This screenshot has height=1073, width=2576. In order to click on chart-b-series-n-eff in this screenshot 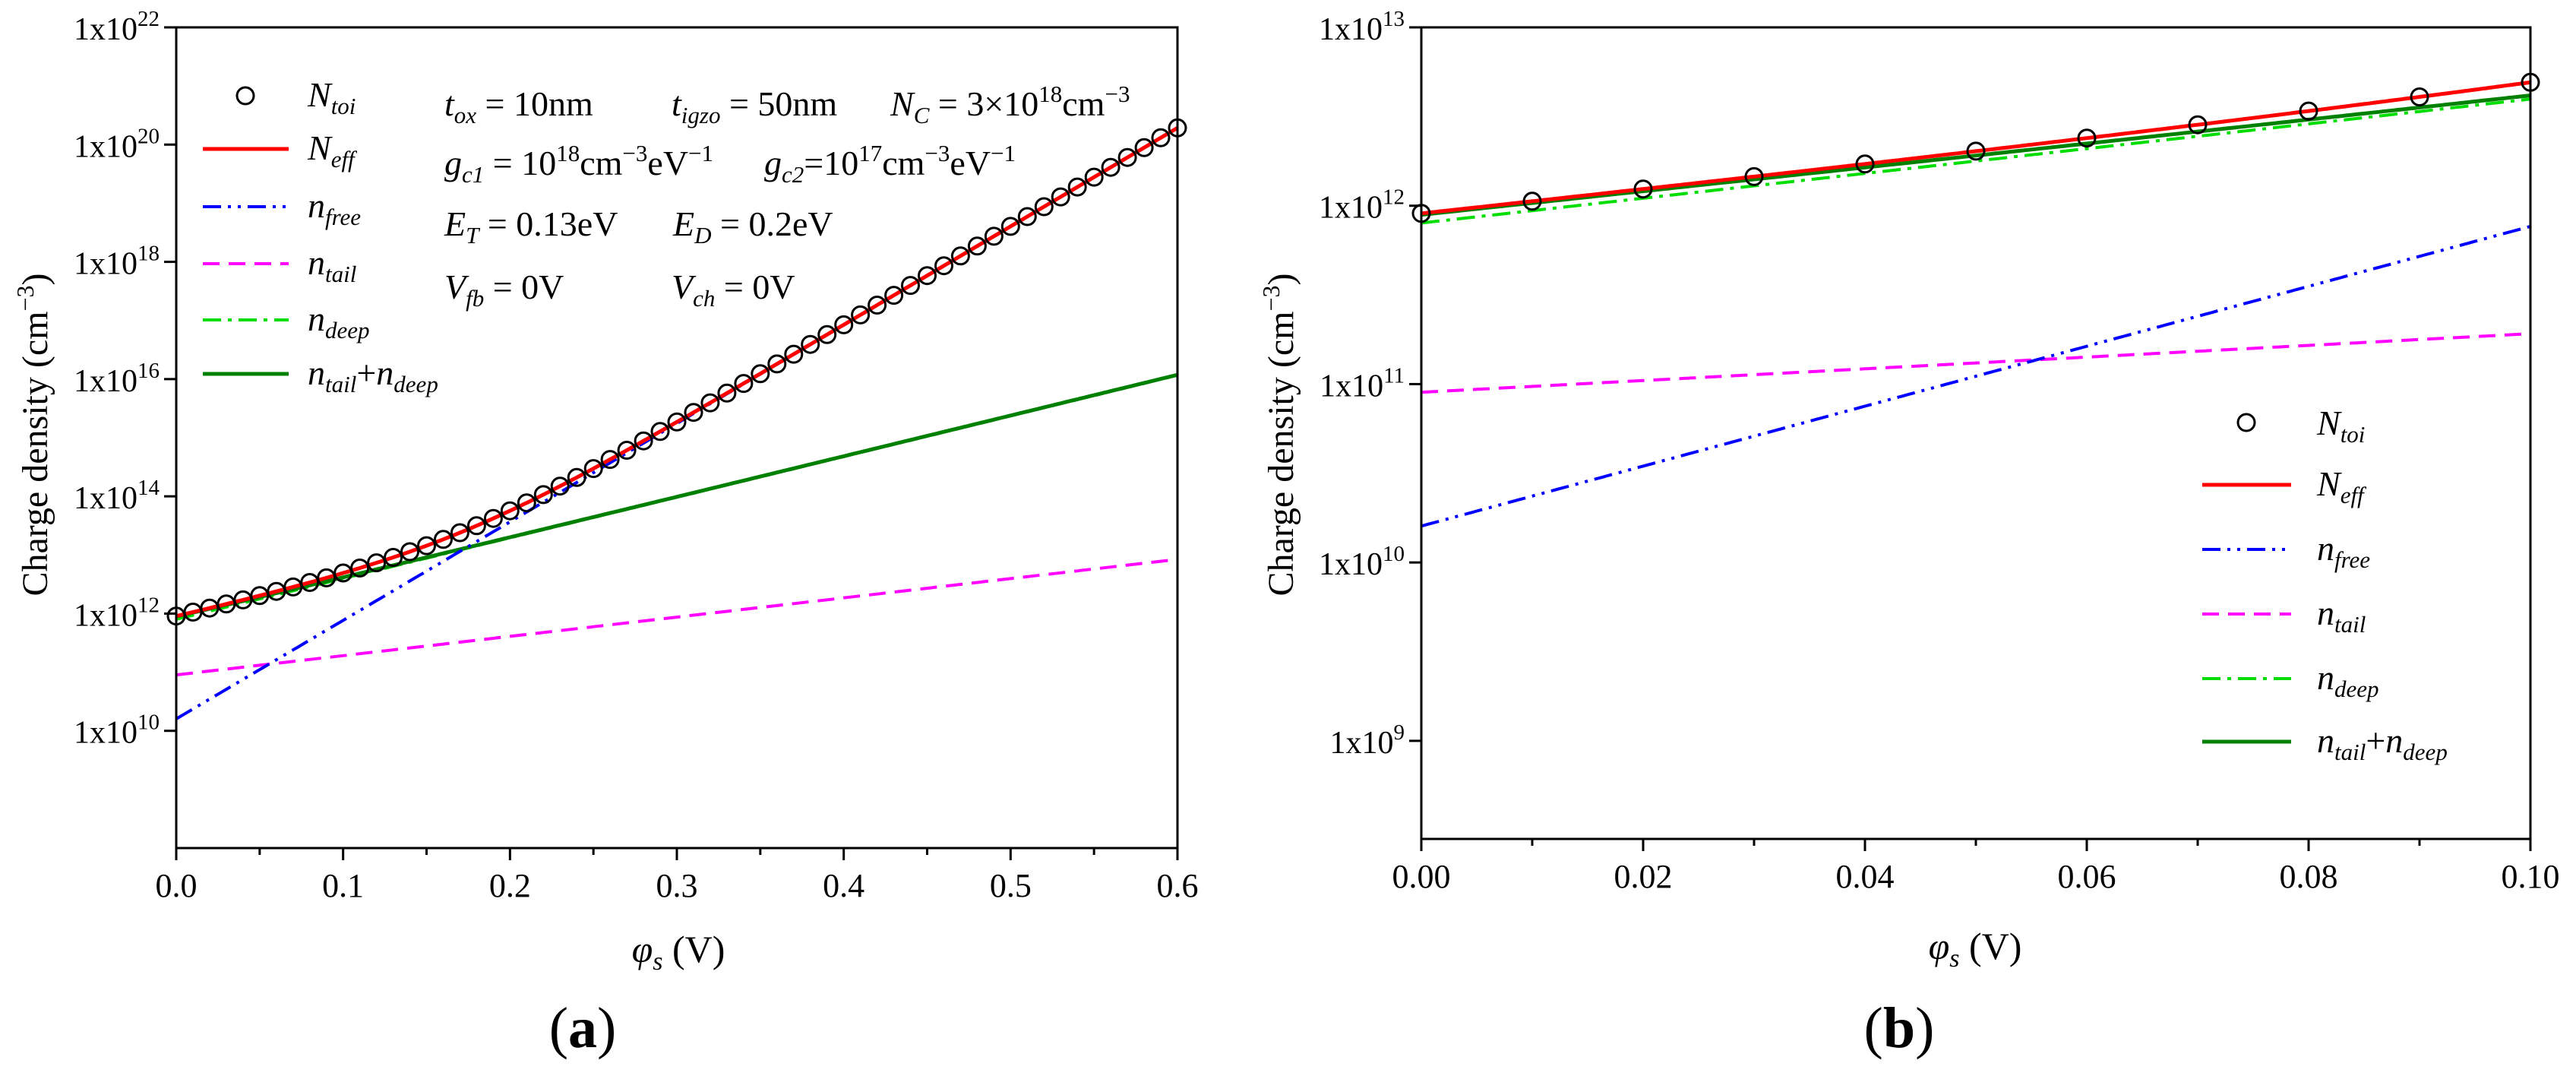, I will do `click(1975, 148)`.